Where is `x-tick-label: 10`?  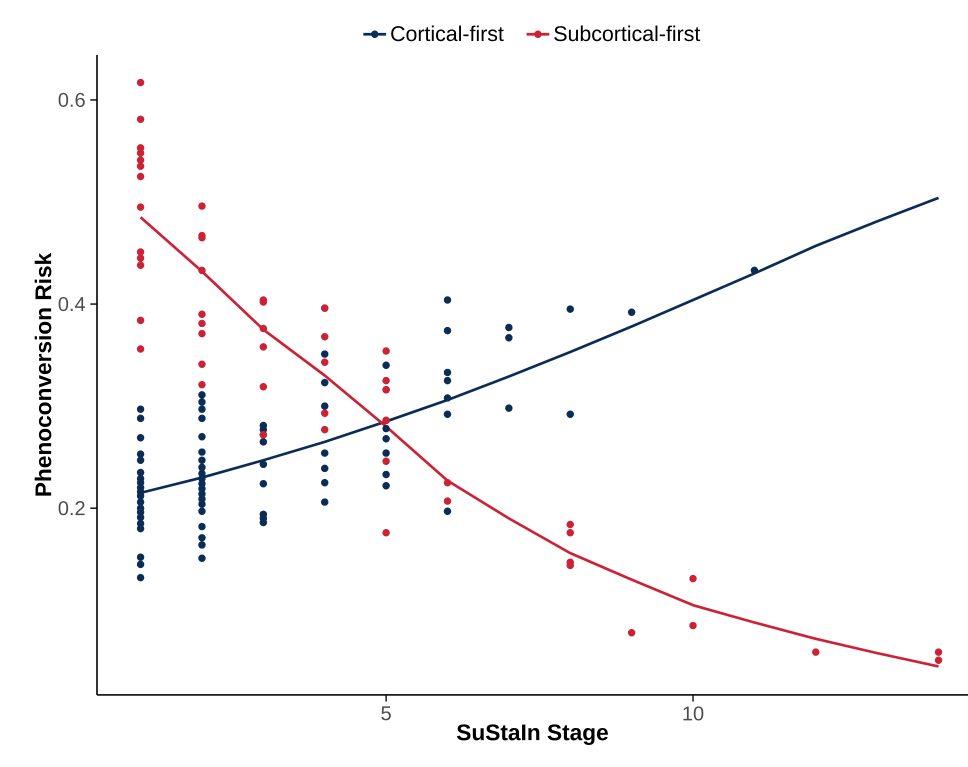 x-tick-label: 10 is located at coordinates (693, 713).